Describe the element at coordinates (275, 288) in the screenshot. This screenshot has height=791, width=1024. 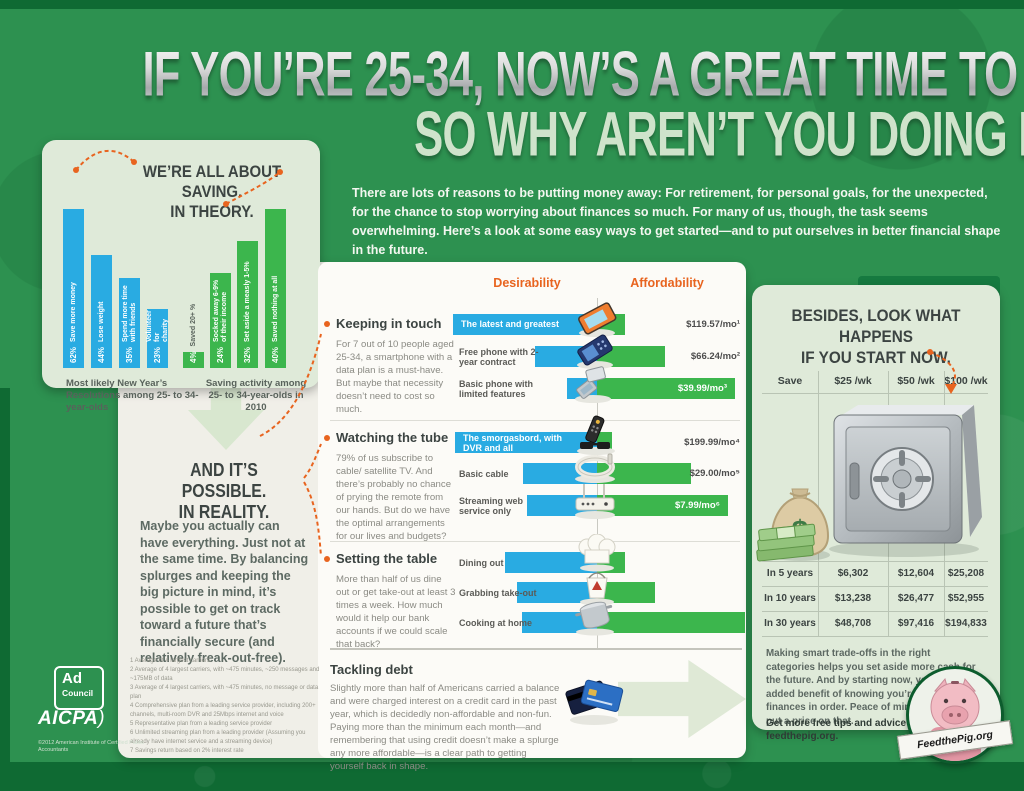
I see `bar-label-wrap: 40% Saved nothing at all` at that location.